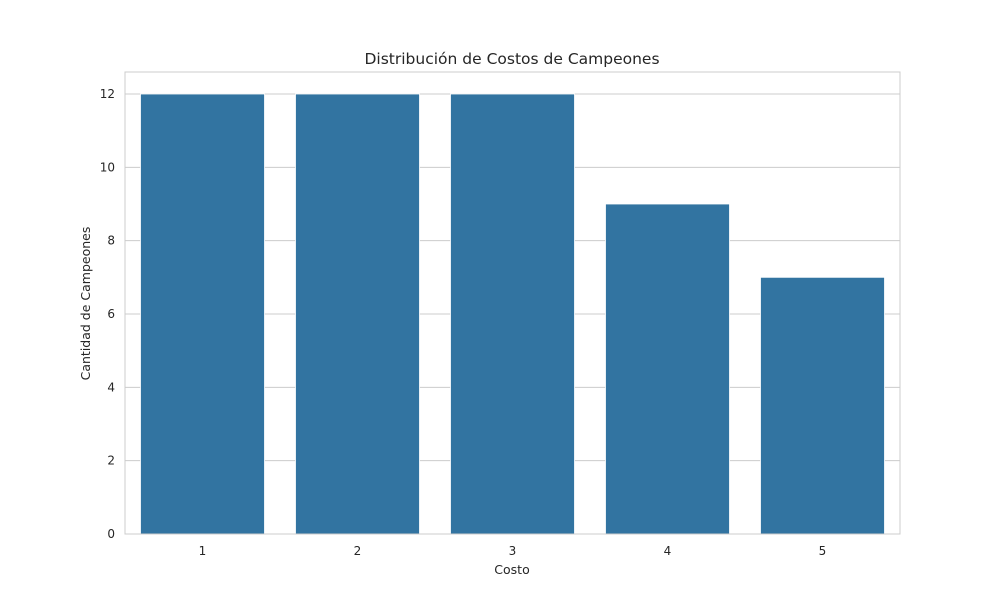  Describe the element at coordinates (668, 551) in the screenshot. I see `x-tick-label: 4` at that location.